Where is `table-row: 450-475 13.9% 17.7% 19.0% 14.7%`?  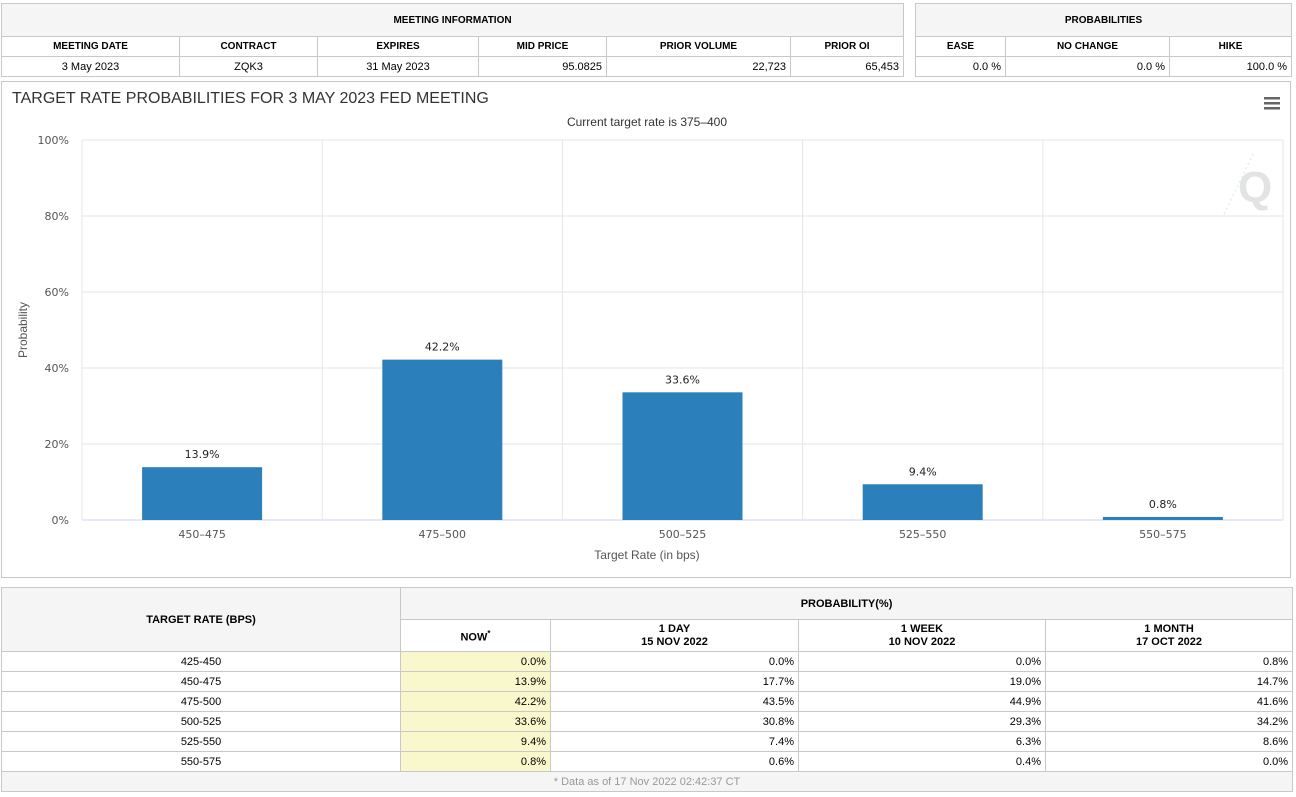
table-row: 450-475 13.9% 17.7% 19.0% 14.7% is located at coordinates (647, 681).